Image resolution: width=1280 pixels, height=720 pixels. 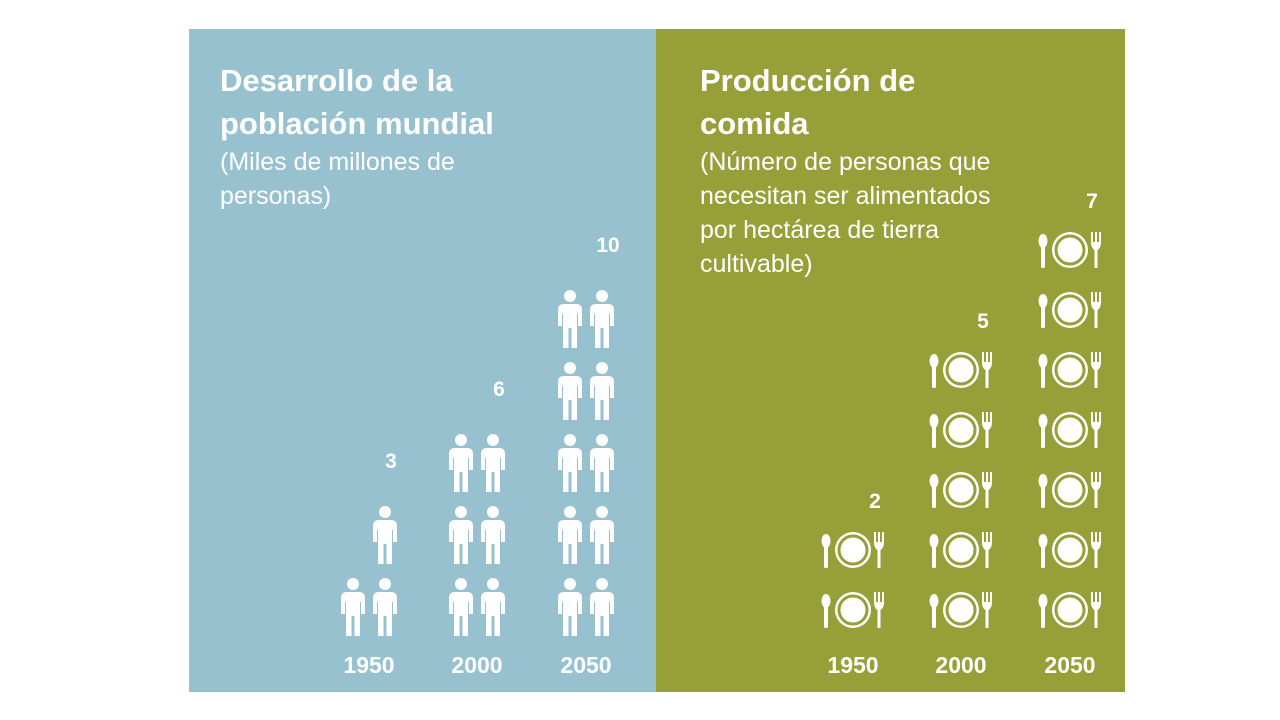 What do you see at coordinates (607, 245) in the screenshot?
I see `value-label: 10` at bounding box center [607, 245].